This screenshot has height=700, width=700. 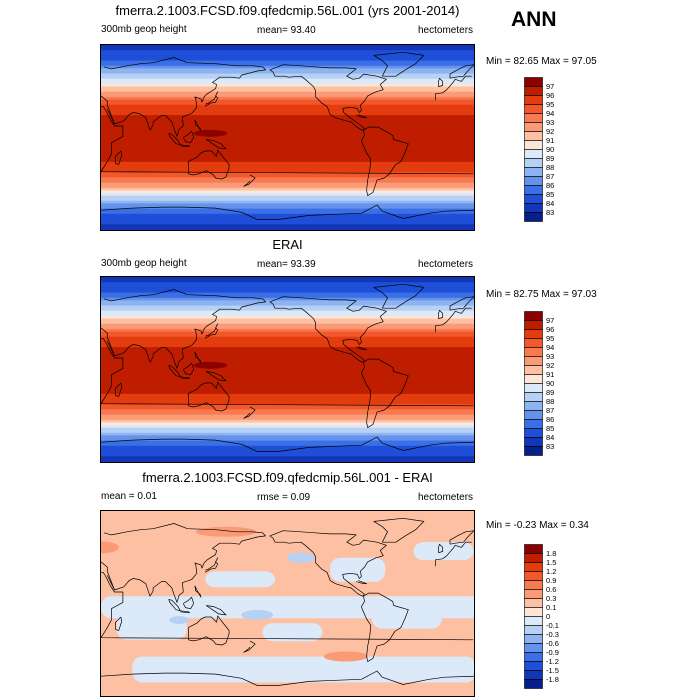 I want to click on panel-title: ERAI, so click(x=287, y=244).